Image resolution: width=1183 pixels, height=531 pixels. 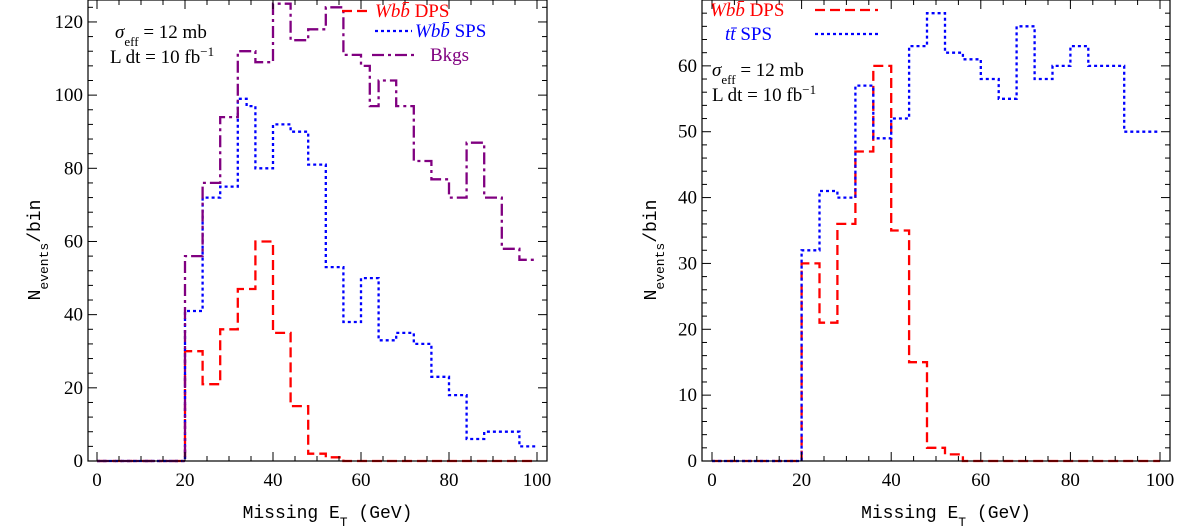 What do you see at coordinates (69, 22) in the screenshot?
I see `y-tick-label: 120` at bounding box center [69, 22].